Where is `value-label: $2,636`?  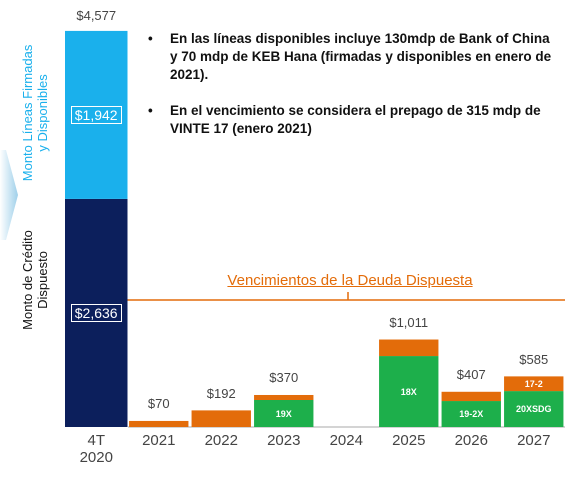 value-label: $2,636 is located at coordinates (96, 313).